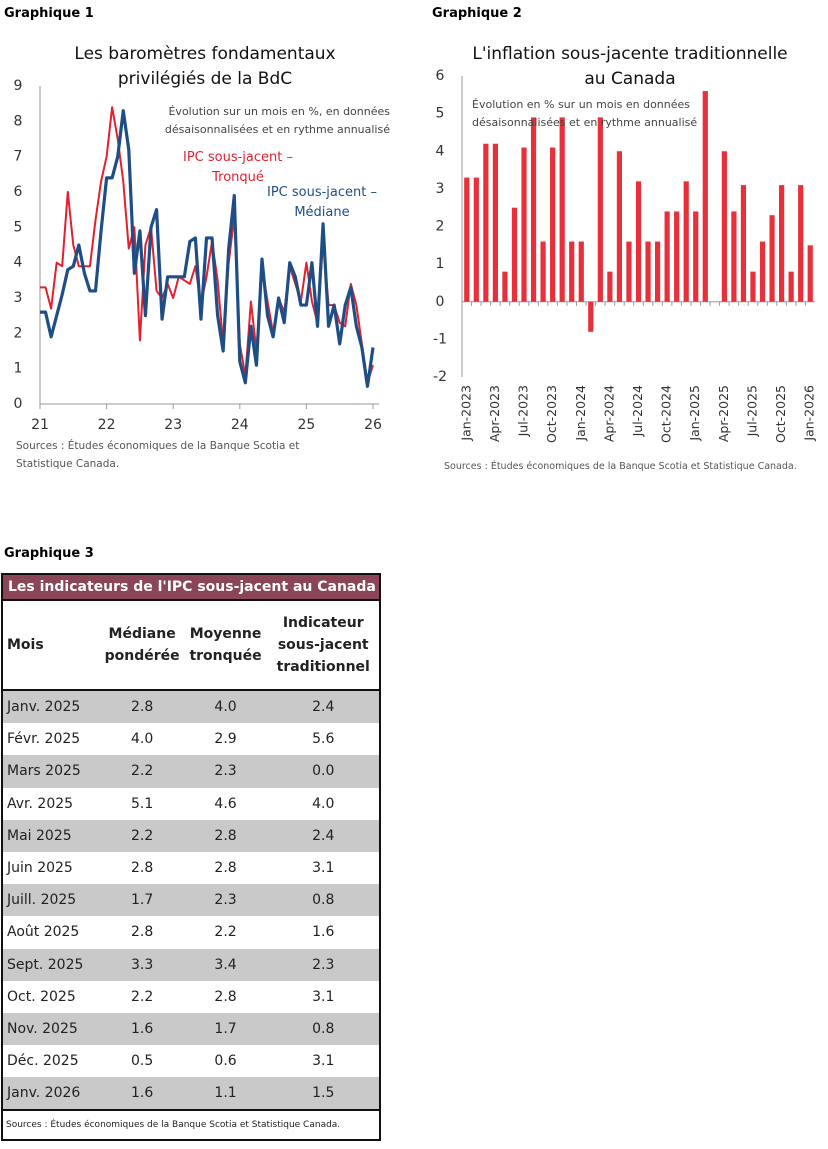  I want to click on table-row: Mars 2025 2.2 2.3 0.0, so click(191, 771).